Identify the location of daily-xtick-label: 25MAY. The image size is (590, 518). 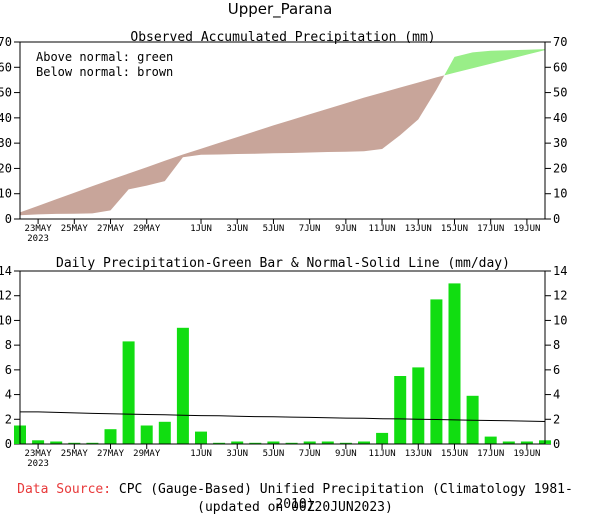
(75, 454).